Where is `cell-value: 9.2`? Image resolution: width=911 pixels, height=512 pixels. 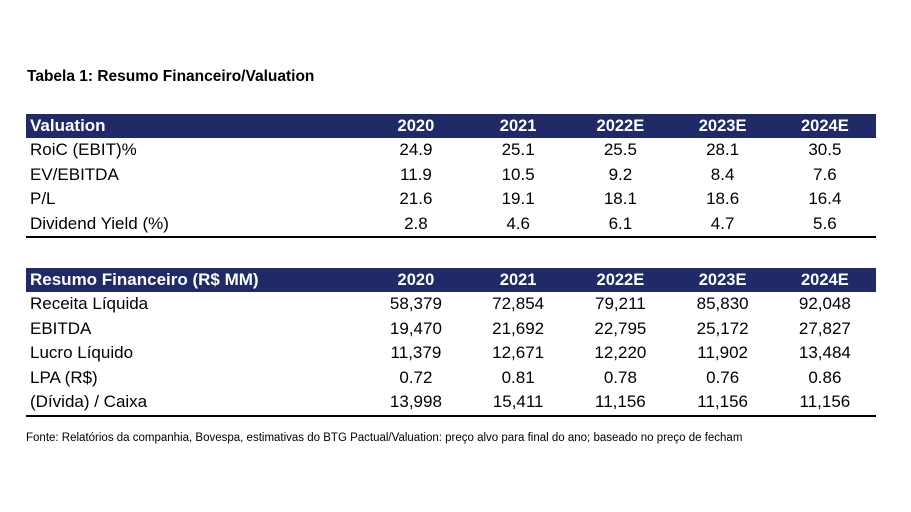 cell-value: 9.2 is located at coordinates (620, 174).